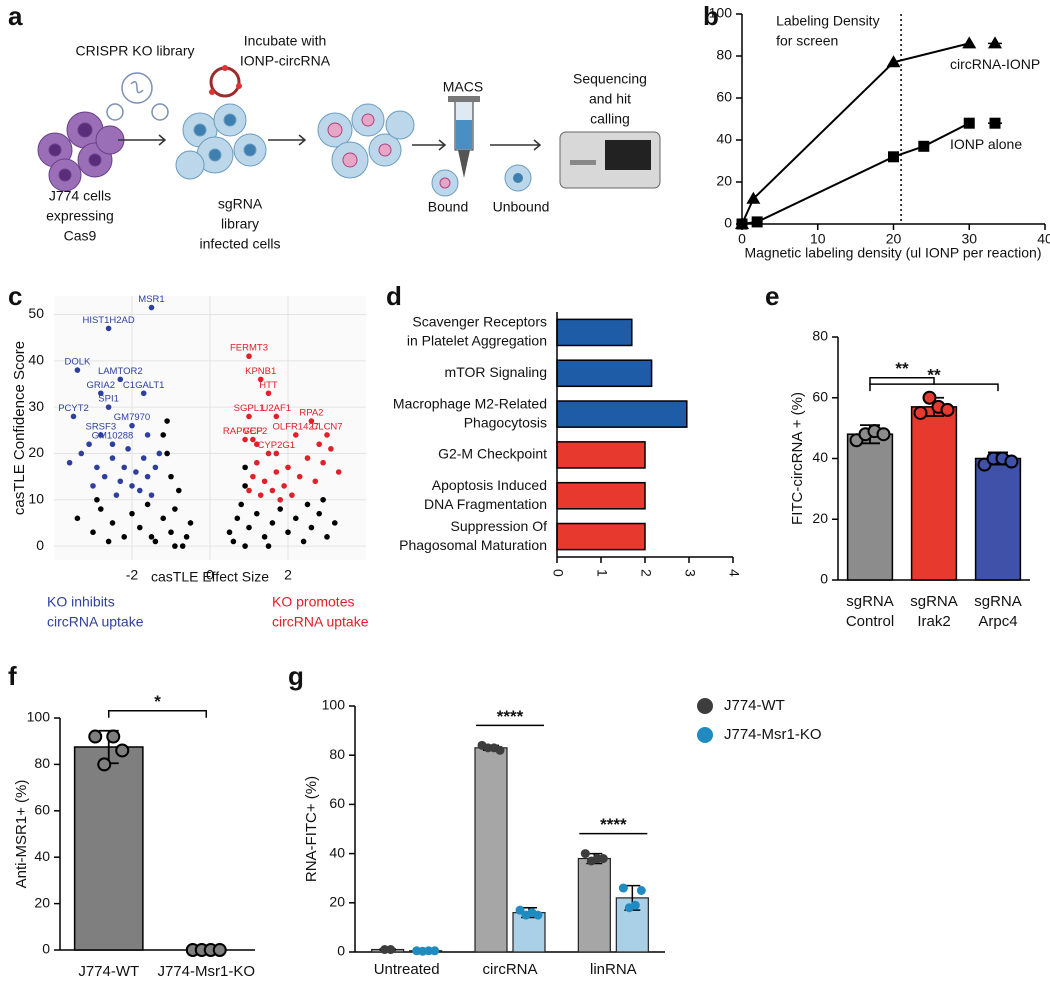 The height and width of the screenshot is (983, 1050). Describe the element at coordinates (245, 431) in the screenshot. I see `point-label: RAPGEF2` at that location.